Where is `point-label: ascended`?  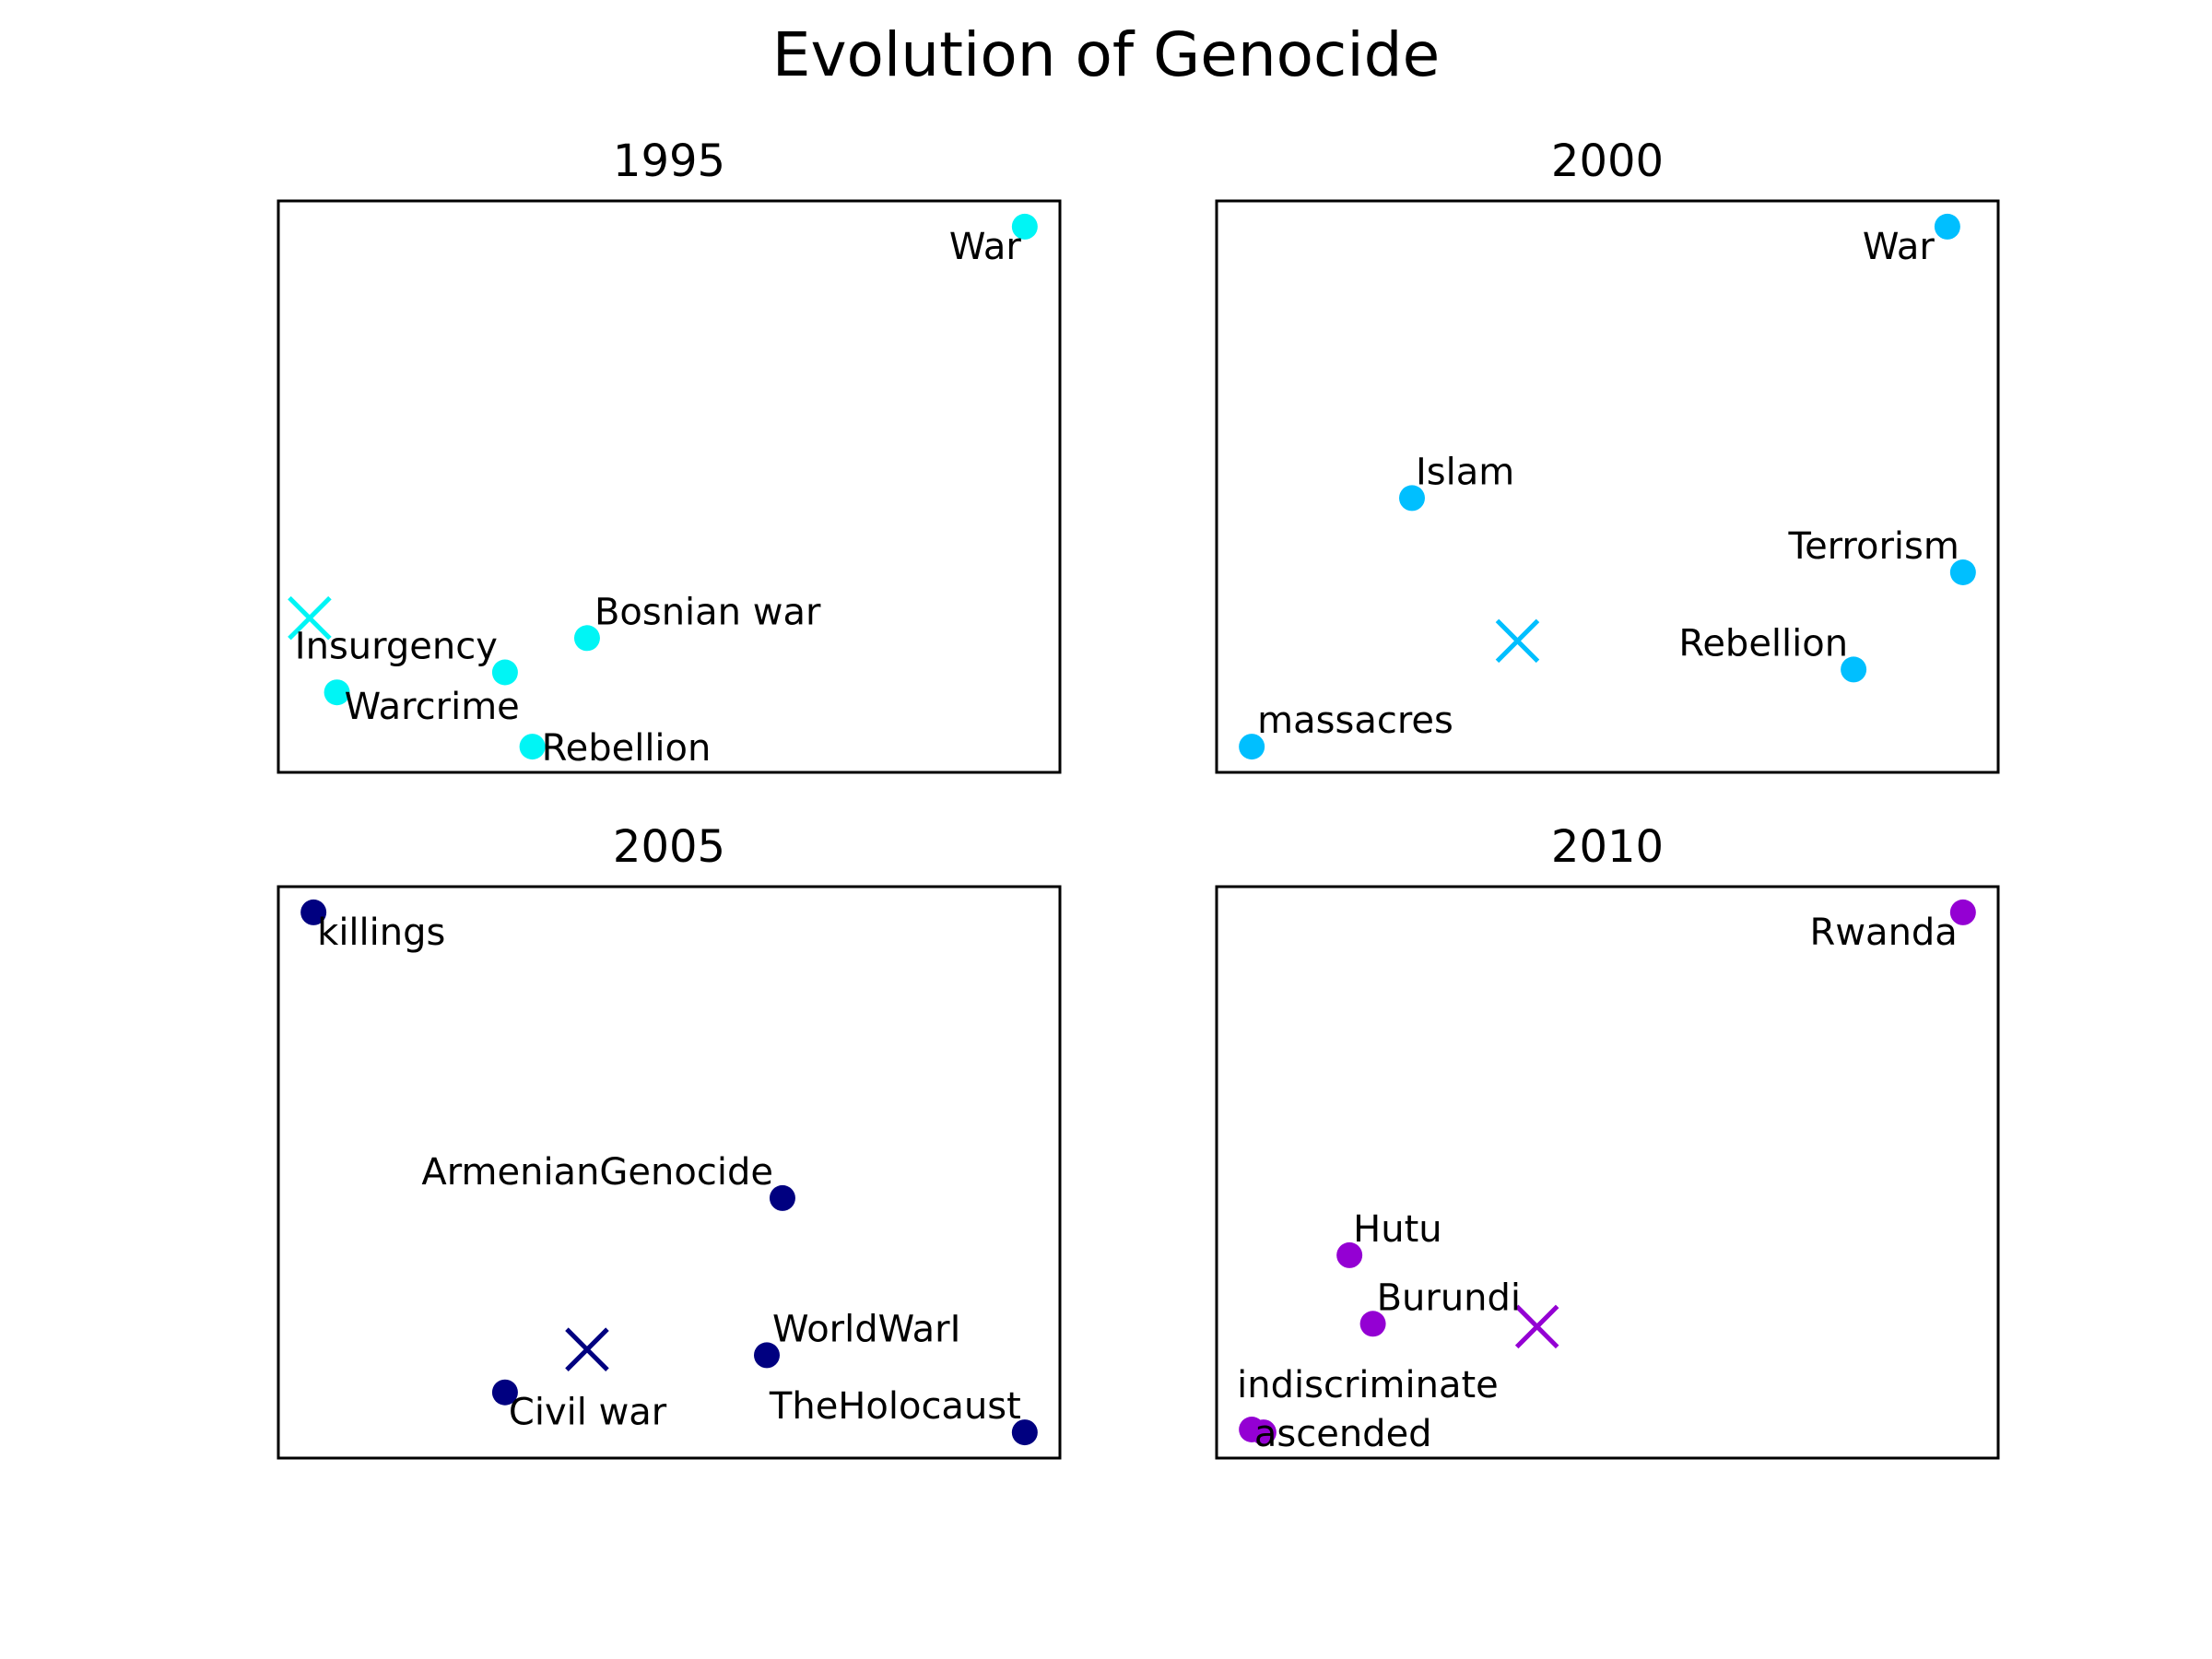
point-label: ascended is located at coordinates (1343, 1434).